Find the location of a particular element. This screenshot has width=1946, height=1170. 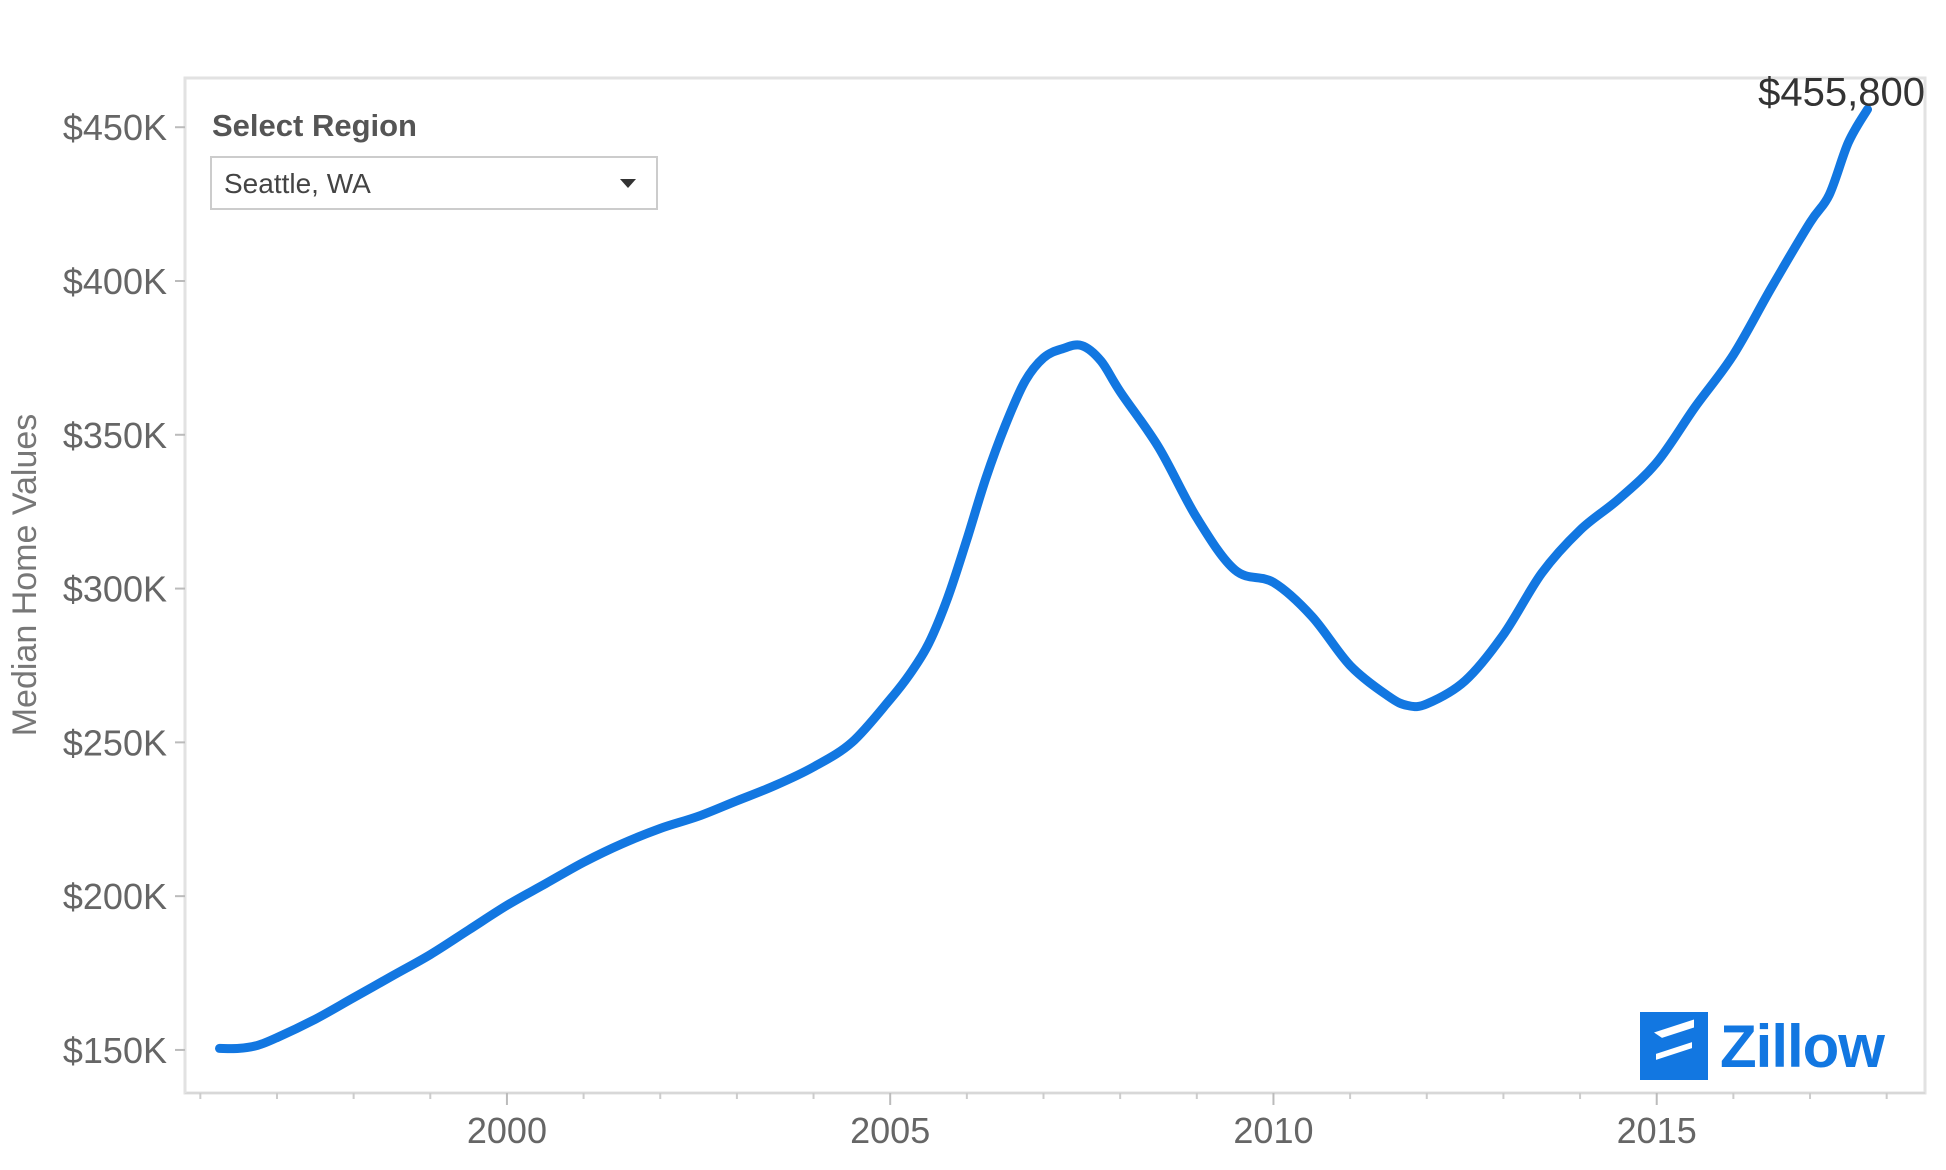

x-axis: 2000 2005 2010 2015 is located at coordinates (1055, 1121).